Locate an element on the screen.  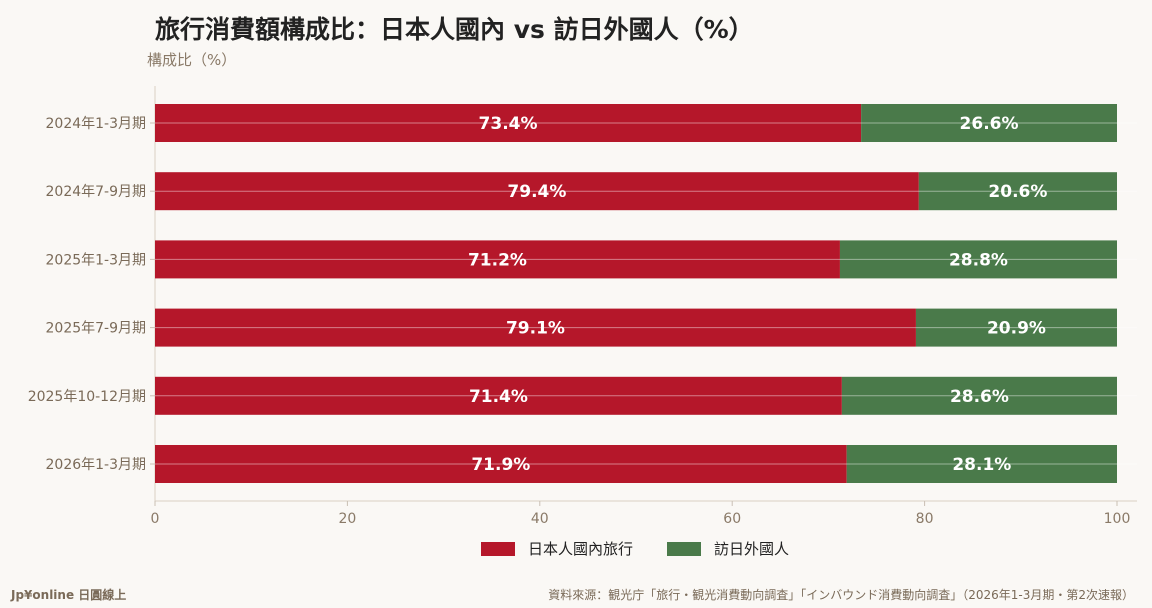
data-label-domestic: 71.9% is located at coordinates (500, 465).